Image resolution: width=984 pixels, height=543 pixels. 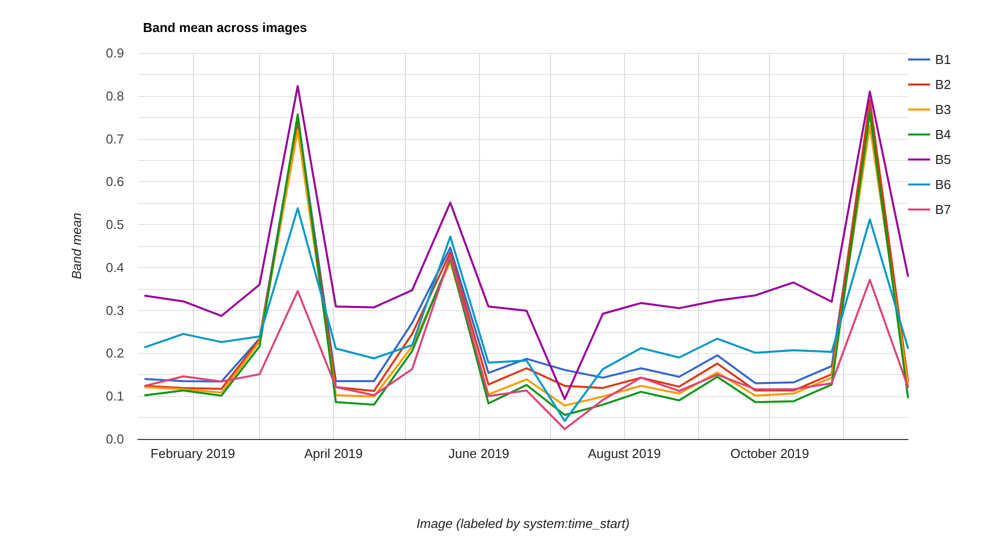 What do you see at coordinates (115, 353) in the screenshot?
I see `y-tick-label: 0.2` at bounding box center [115, 353].